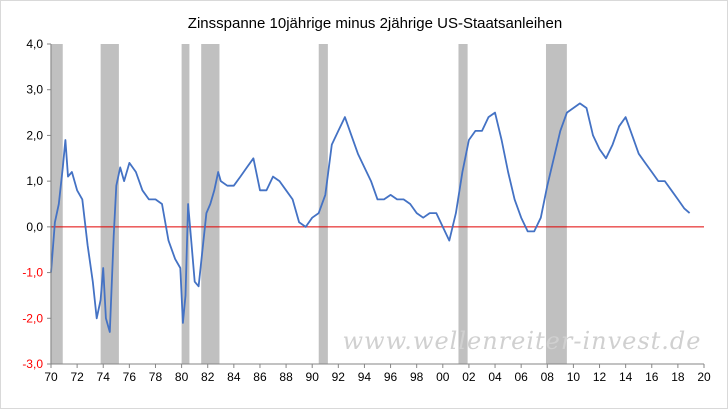 The width and height of the screenshot is (728, 409). What do you see at coordinates (260, 377) in the screenshot?
I see `x-tick-label: 86` at bounding box center [260, 377].